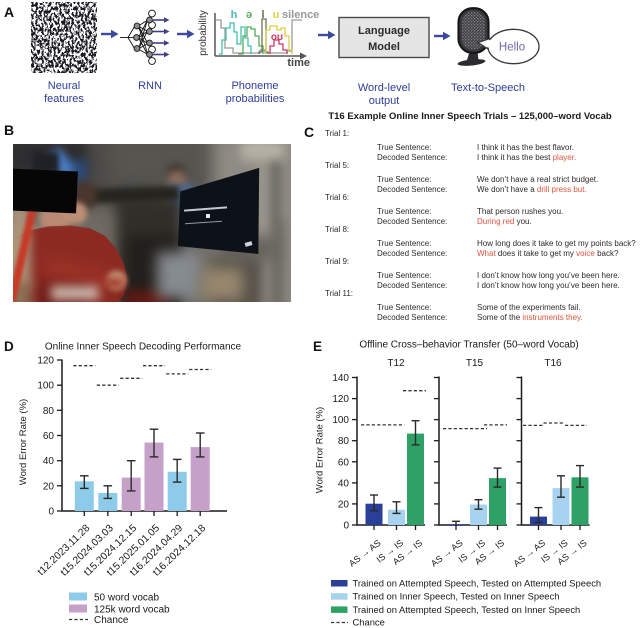 The width and height of the screenshot is (640, 628). I want to click on svg-text: Text-to-Speech, so click(488, 88).